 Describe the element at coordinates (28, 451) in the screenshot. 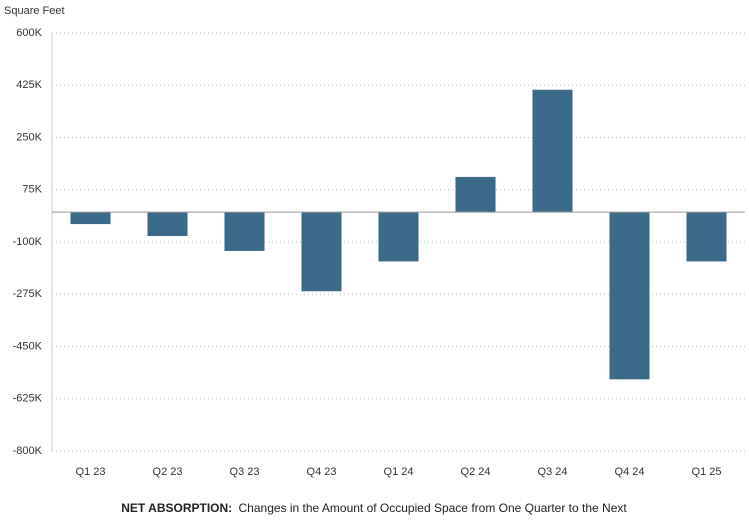

I see `y-tick-label: -800K` at that location.